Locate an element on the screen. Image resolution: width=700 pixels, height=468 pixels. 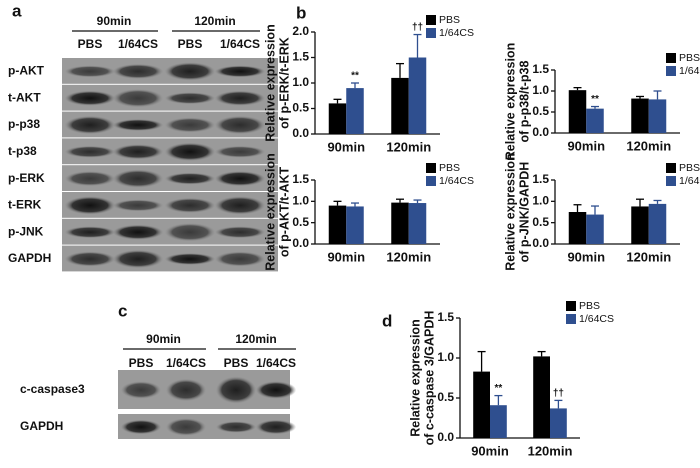
row-label: GAPDH is located at coordinates (29, 258).